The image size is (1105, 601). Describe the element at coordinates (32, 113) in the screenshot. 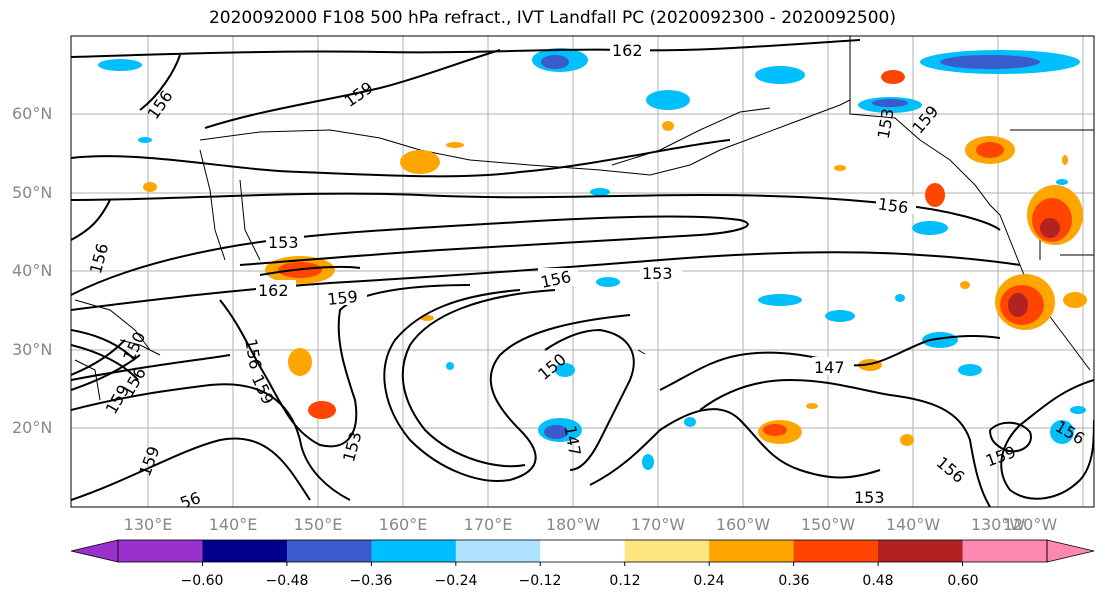

I see `lat-label-60n: 60°N` at that location.